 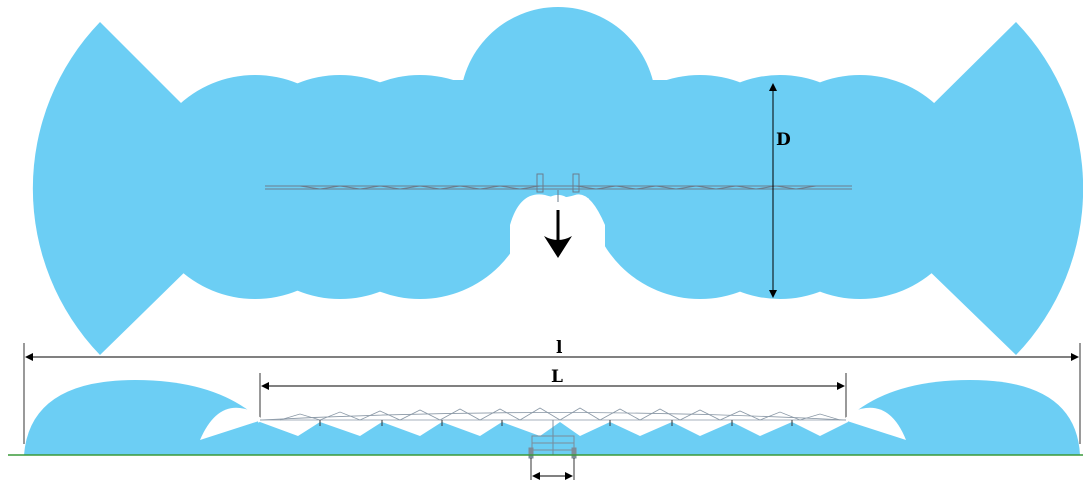 What do you see at coordinates (141, 417) in the screenshot?
I see `left-end-spray-side` at bounding box center [141, 417].